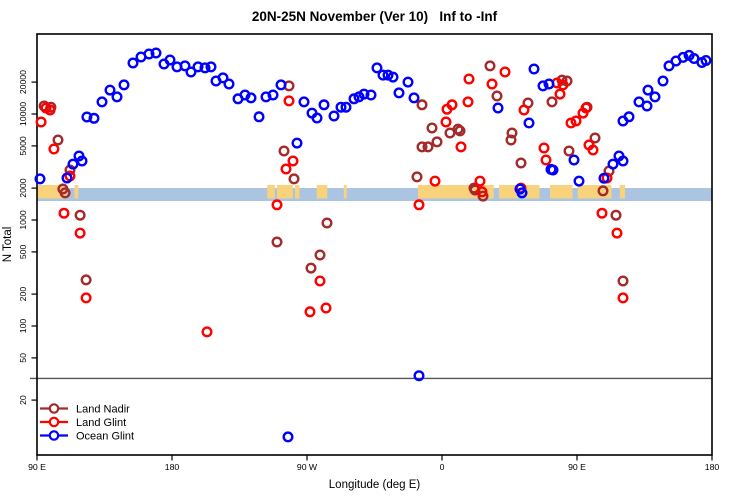  What do you see at coordinates (23, 358) in the screenshot?
I see `y-tick-label: 50` at bounding box center [23, 358].